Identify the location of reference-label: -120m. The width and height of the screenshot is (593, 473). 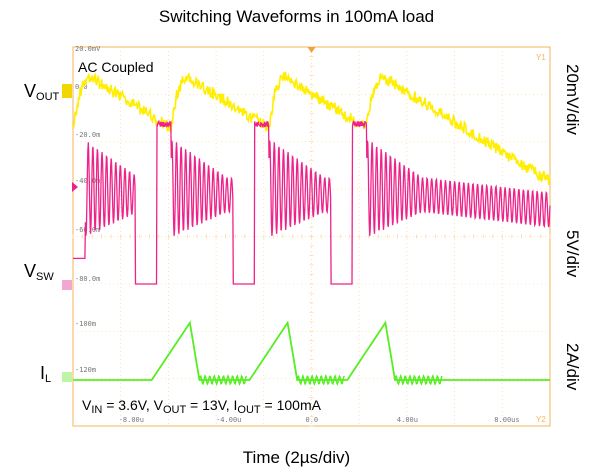
(85, 370).